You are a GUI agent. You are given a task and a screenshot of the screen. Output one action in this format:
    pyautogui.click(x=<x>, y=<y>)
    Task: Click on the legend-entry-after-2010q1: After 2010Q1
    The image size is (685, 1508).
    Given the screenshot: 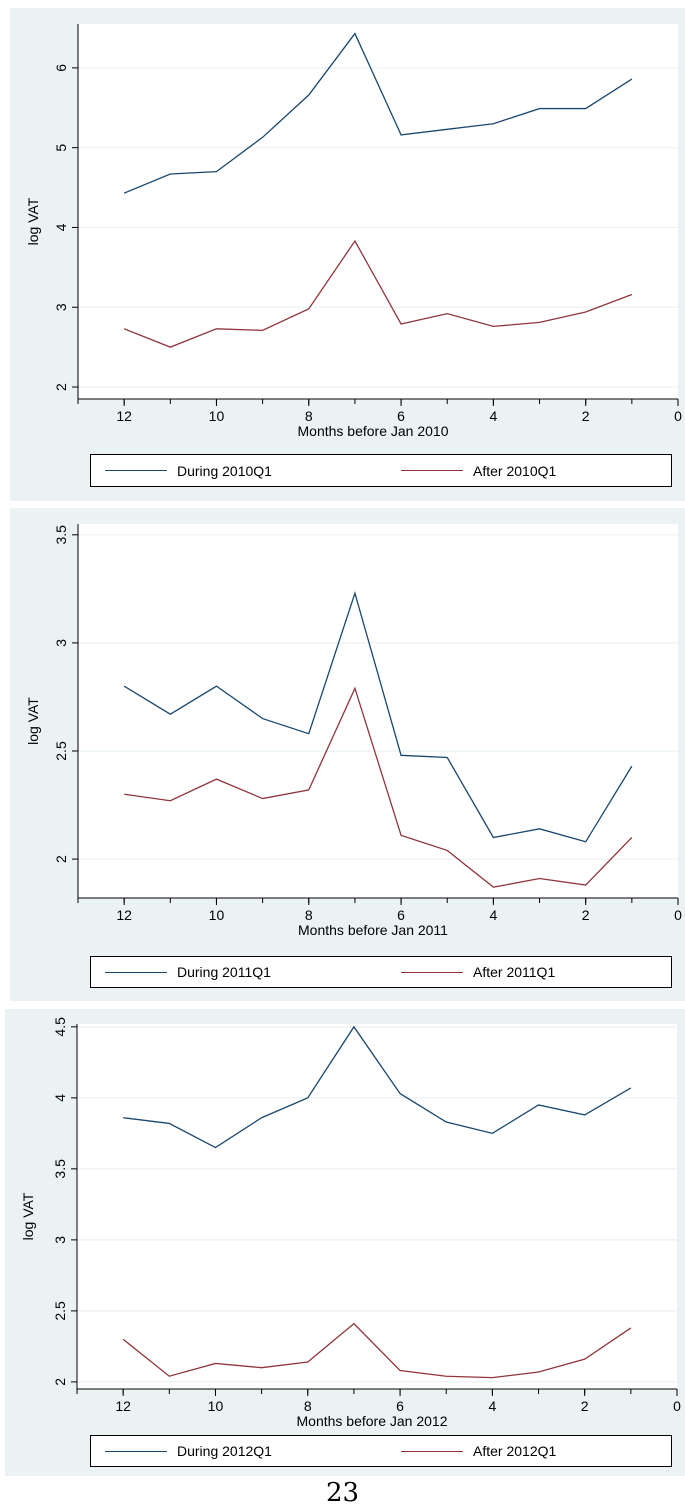 What is the action you would take?
    pyautogui.click(x=478, y=470)
    